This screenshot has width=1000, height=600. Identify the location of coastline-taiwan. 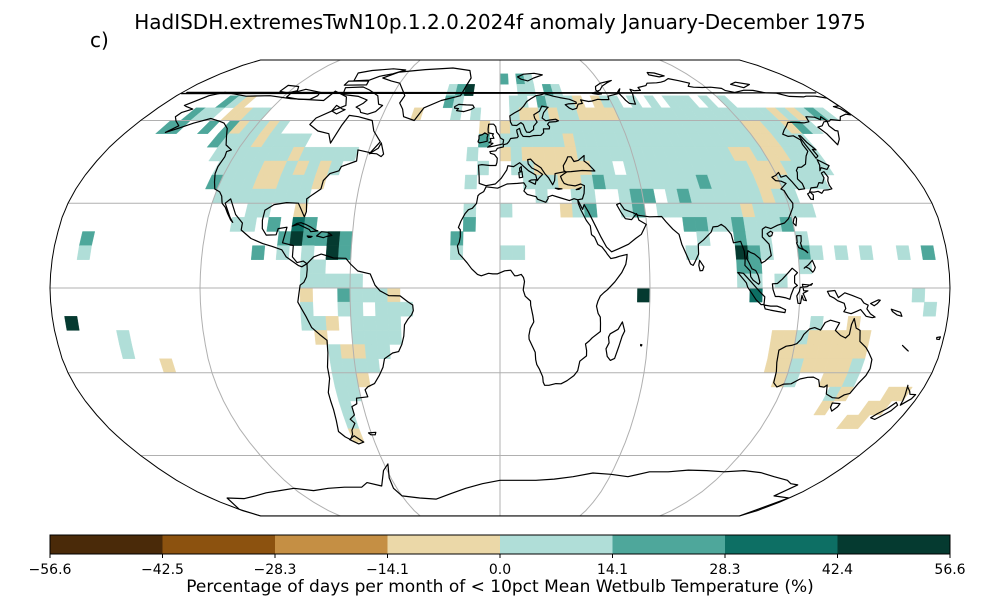
(795, 221).